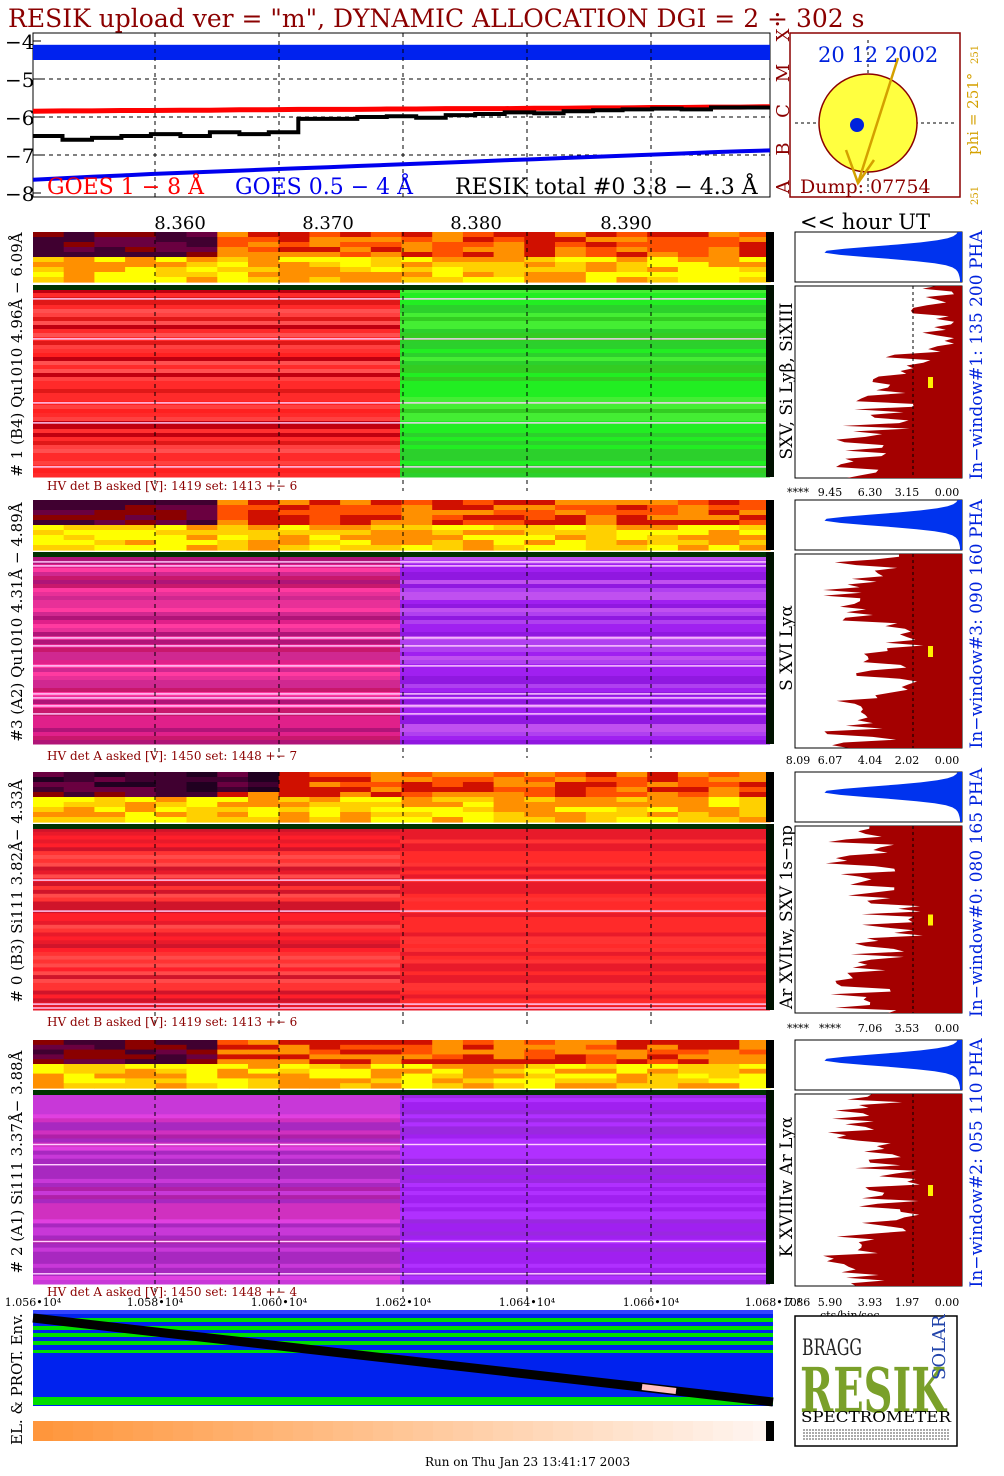  I want to click on resik-logo: BRAGG RESIK SOLAR SPECTROMETER, so click(876, 1380).